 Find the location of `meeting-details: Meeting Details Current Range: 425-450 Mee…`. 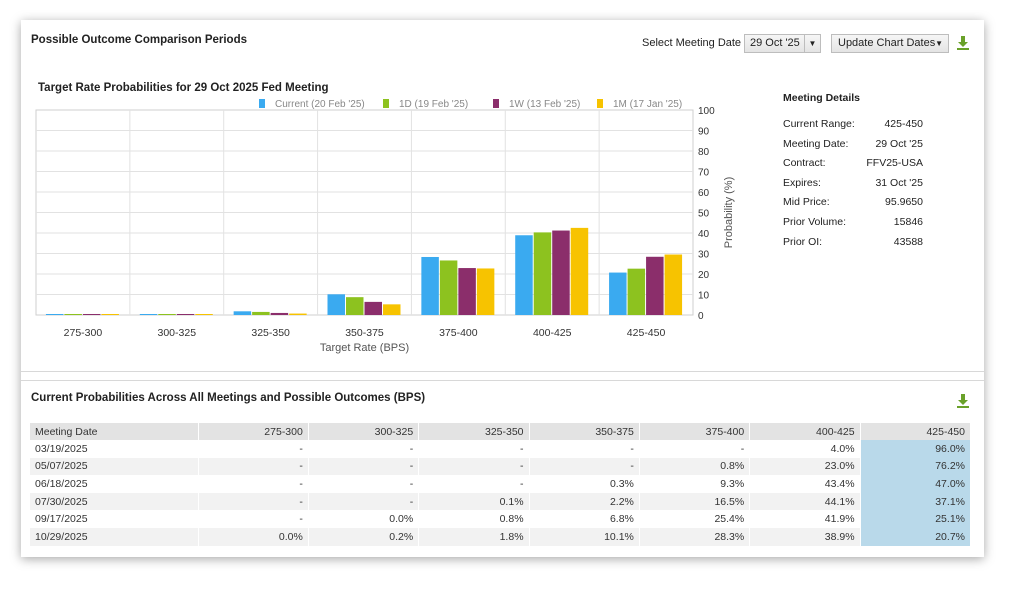

meeting-details: Meeting Details Current Range: 425-450 Mee… is located at coordinates (853, 173).